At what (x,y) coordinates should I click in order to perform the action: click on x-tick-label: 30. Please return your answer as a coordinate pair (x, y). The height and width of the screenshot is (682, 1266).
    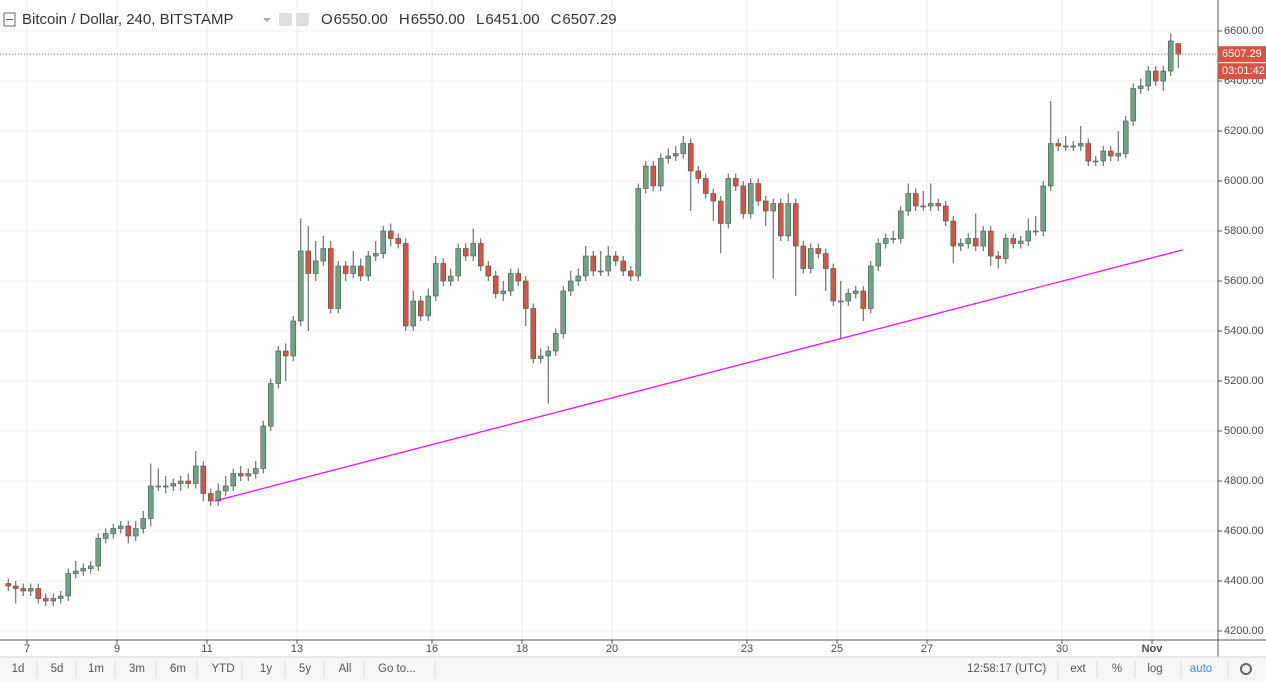
    Looking at the image, I should click on (1062, 649).